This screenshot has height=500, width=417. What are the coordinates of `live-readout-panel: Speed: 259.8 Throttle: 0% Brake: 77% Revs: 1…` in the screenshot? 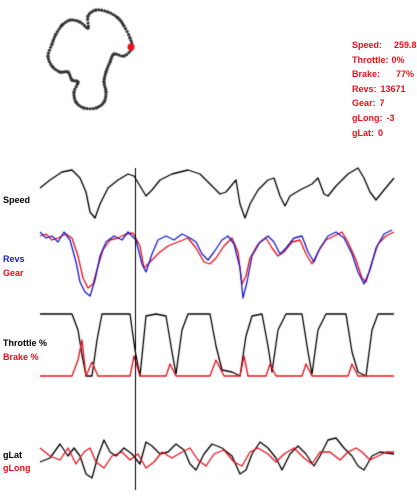 It's located at (384, 89).